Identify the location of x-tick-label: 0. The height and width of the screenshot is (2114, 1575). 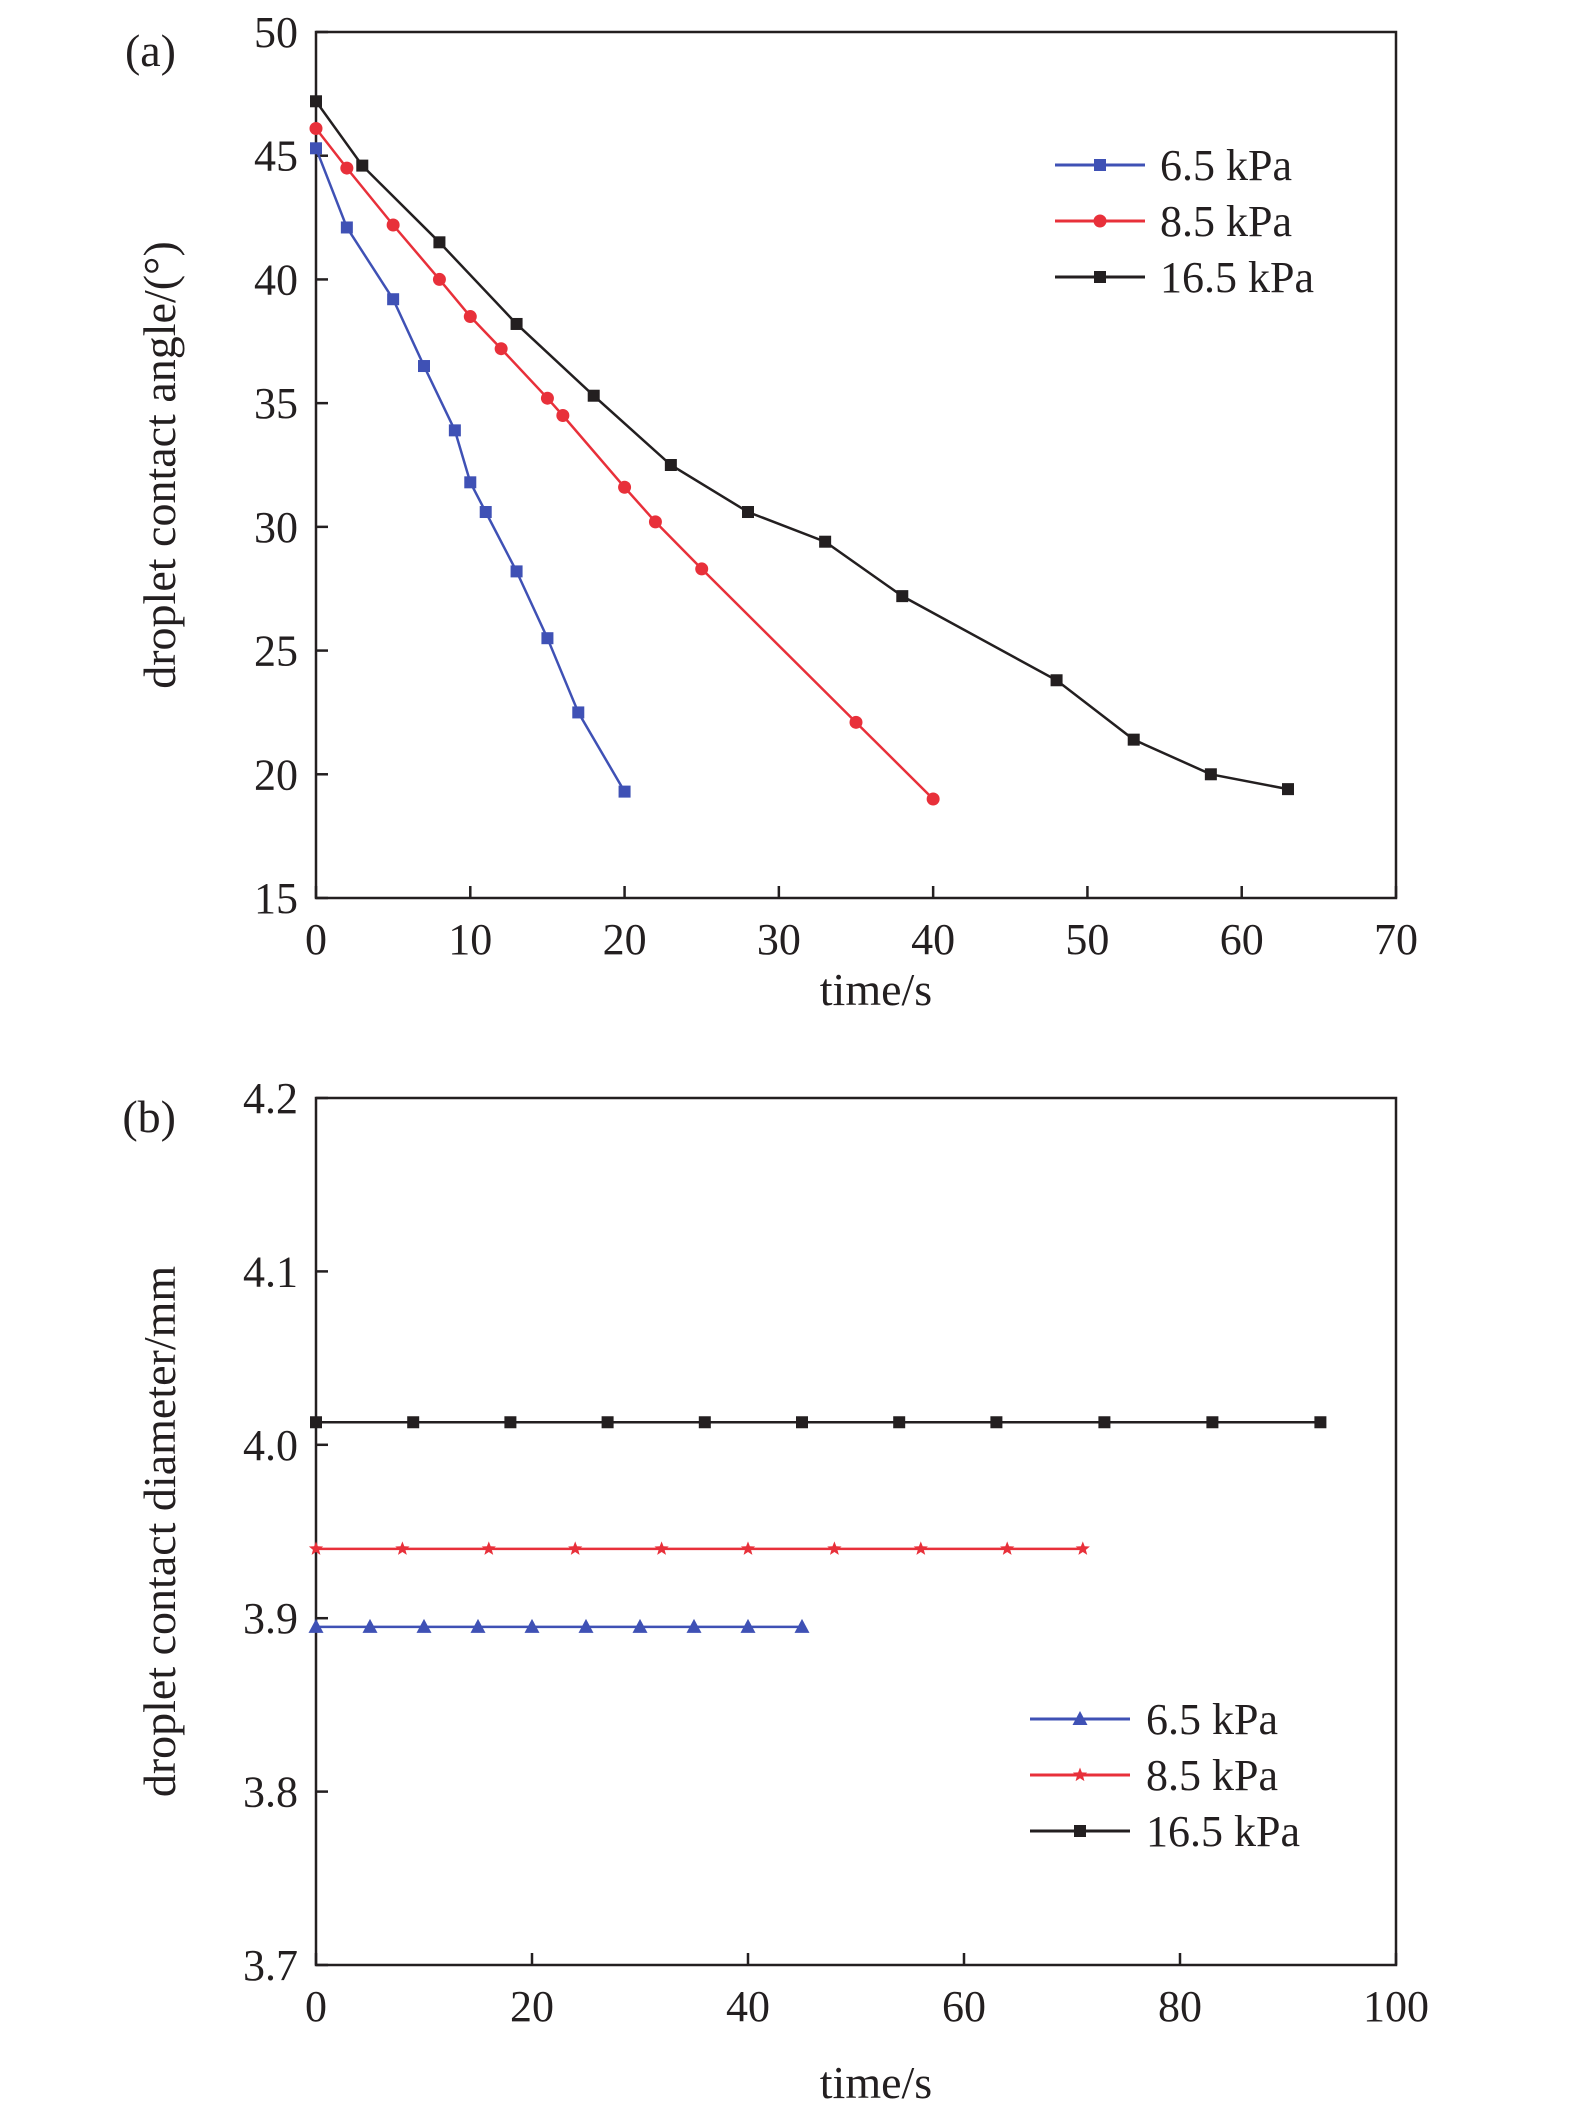
(316, 939).